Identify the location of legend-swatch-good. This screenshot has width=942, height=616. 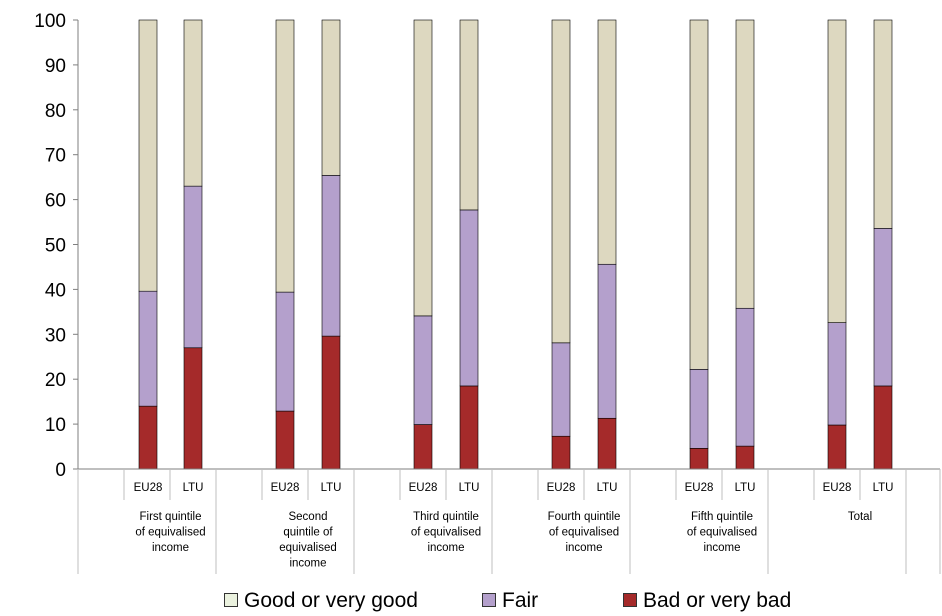
(231, 600).